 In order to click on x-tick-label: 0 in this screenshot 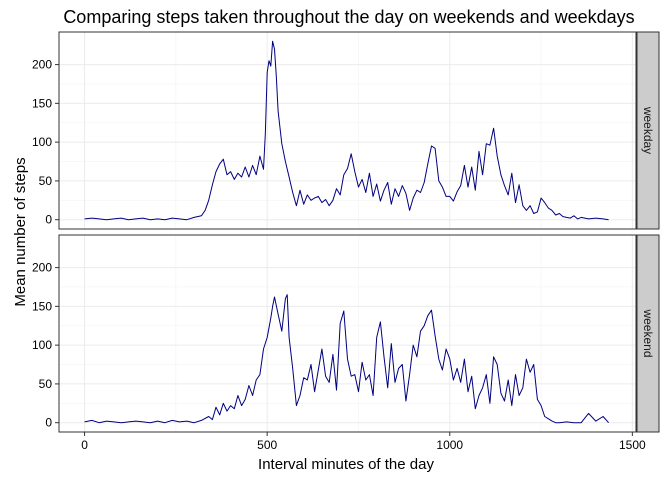, I will do `click(84, 445)`.